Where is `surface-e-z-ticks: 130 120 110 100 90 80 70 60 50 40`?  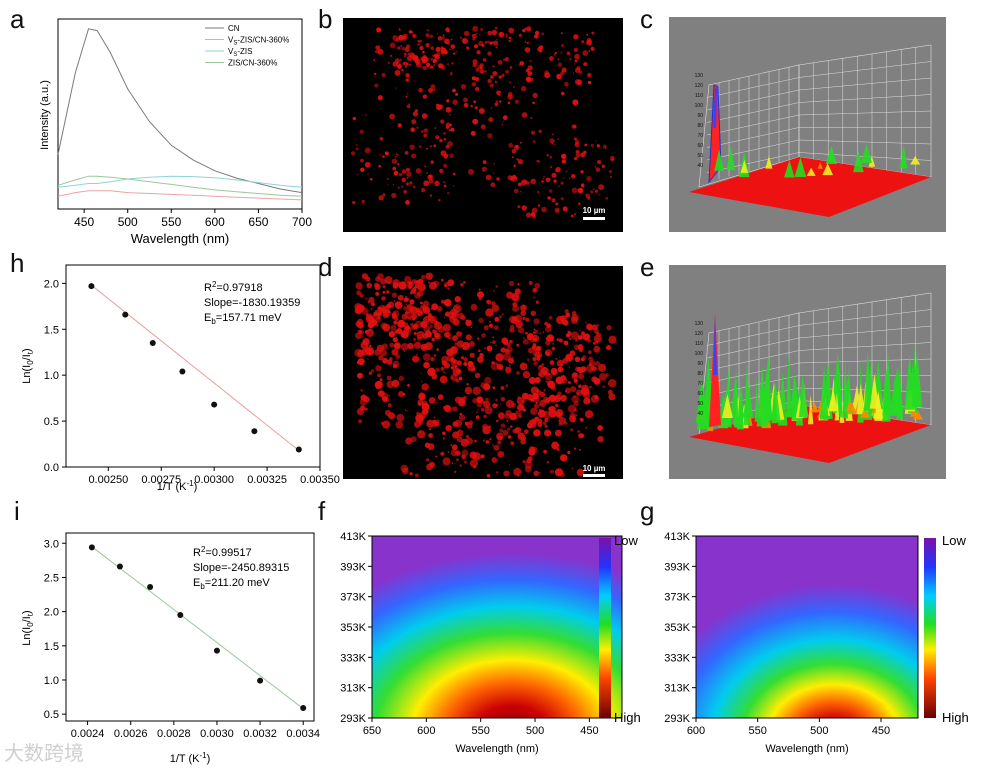
surface-e-z-ticks: 130 120 110 100 90 80 70 60 50 40 is located at coordinates (699, 369).